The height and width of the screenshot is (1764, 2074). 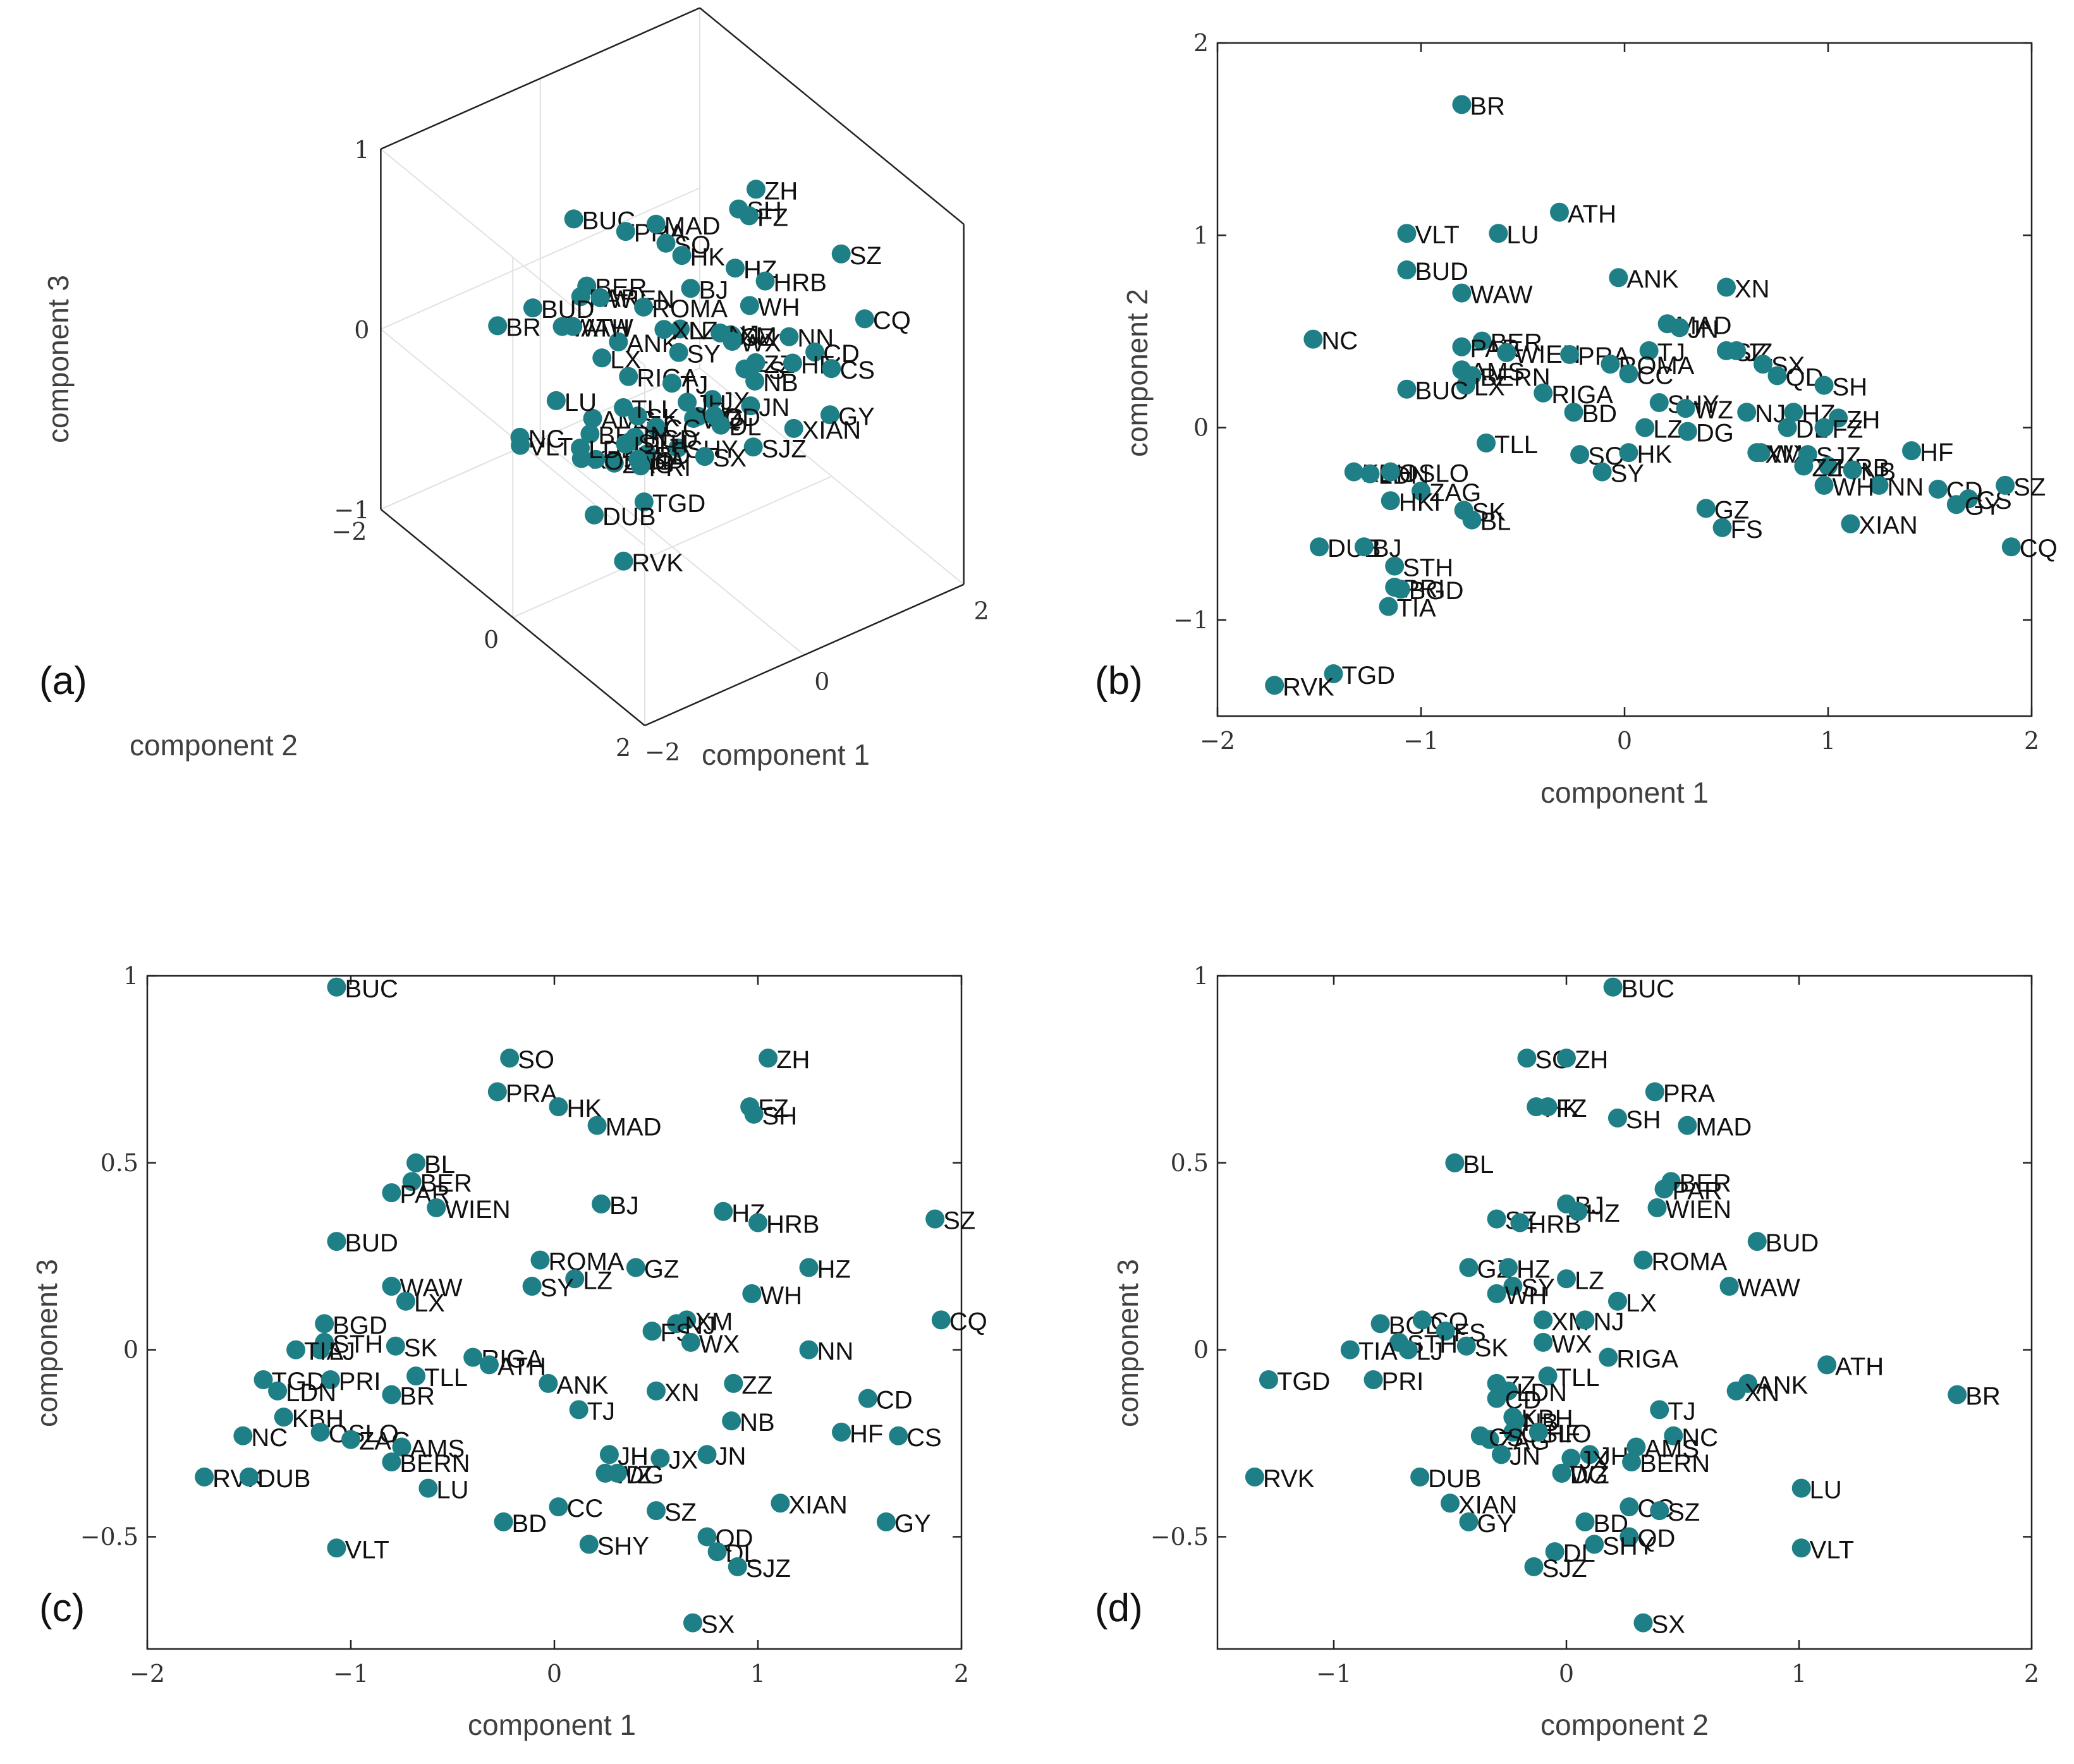 I want to click on point-label: TLL, so click(x=446, y=1378).